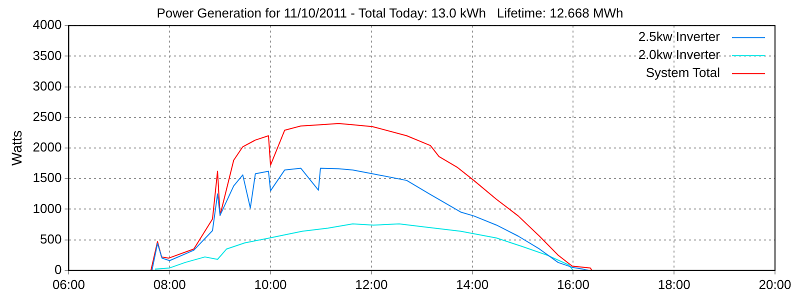 Image resolution: width=800 pixels, height=300 pixels. What do you see at coordinates (573, 284) in the screenshot?
I see `x-tick-label: 16:00` at bounding box center [573, 284].